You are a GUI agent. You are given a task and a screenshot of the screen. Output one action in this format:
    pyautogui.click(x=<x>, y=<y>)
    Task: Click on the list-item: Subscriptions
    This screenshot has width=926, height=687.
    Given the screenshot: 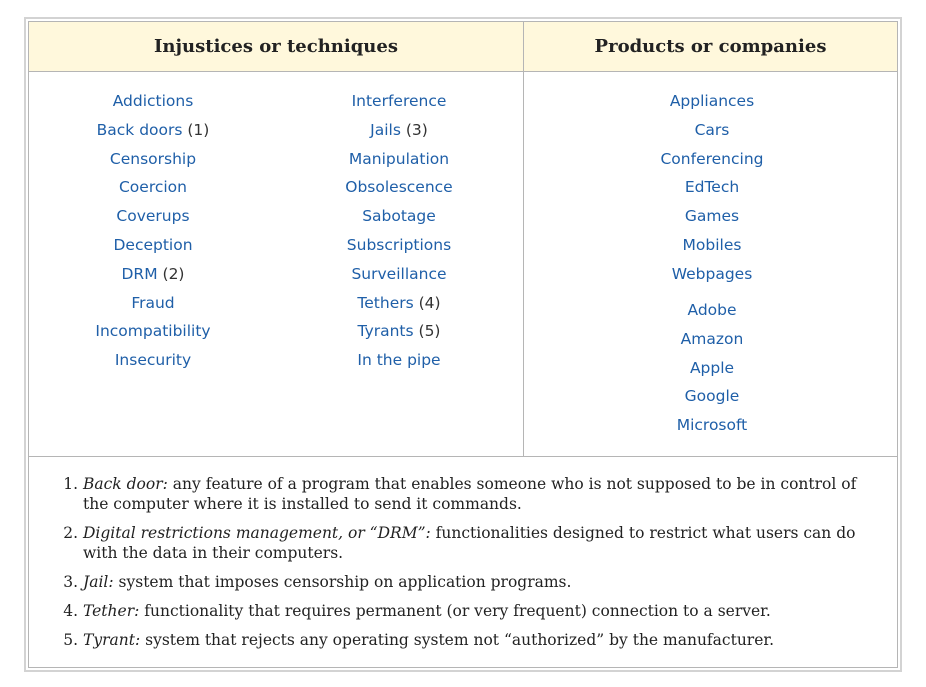 What is the action you would take?
    pyautogui.click(x=399, y=245)
    